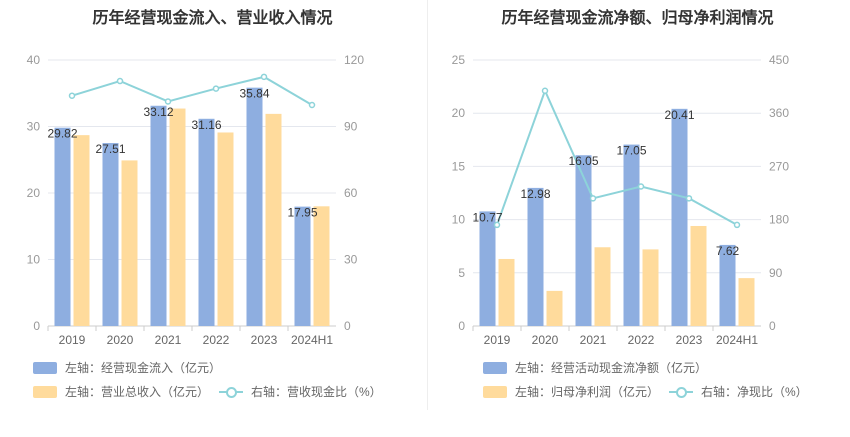  Describe the element at coordinates (34, 127) in the screenshot. I see `left-axis-tick: 30` at that location.